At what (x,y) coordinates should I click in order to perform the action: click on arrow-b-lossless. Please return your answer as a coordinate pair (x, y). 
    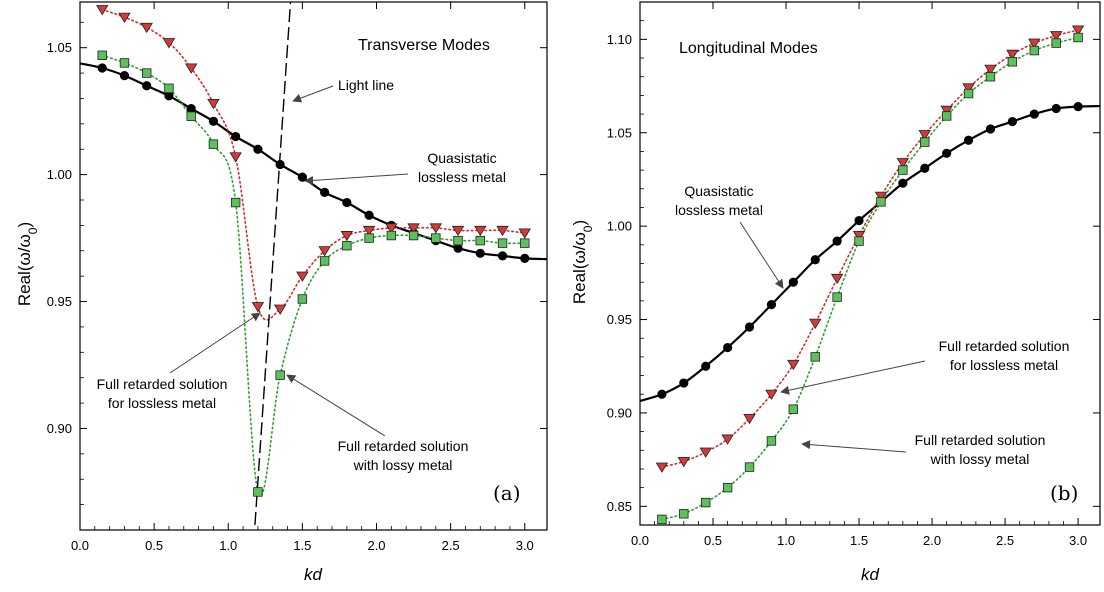
    Looking at the image, I should click on (853, 377).